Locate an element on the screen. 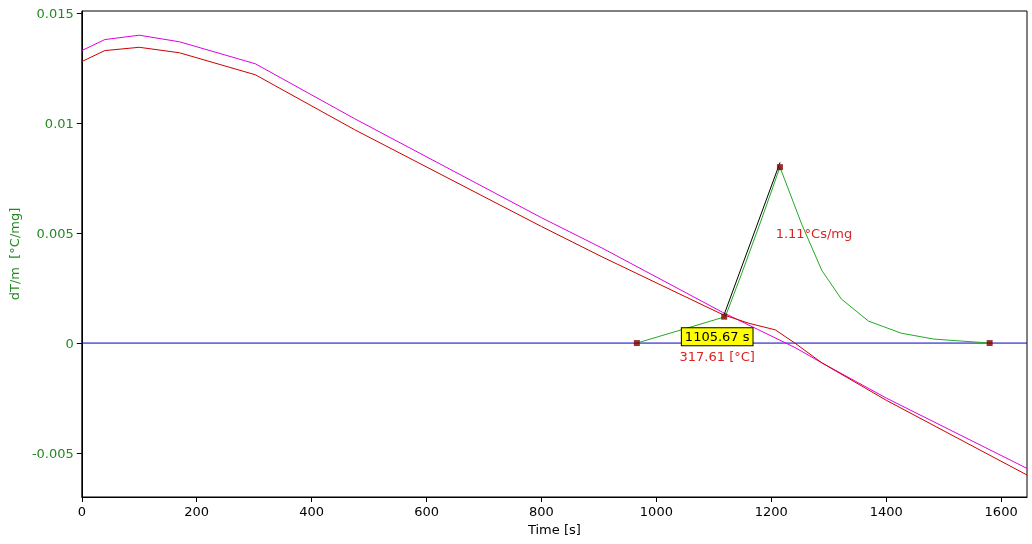 The image size is (1032, 544). y-tick-label: 0 is located at coordinates (69, 343).